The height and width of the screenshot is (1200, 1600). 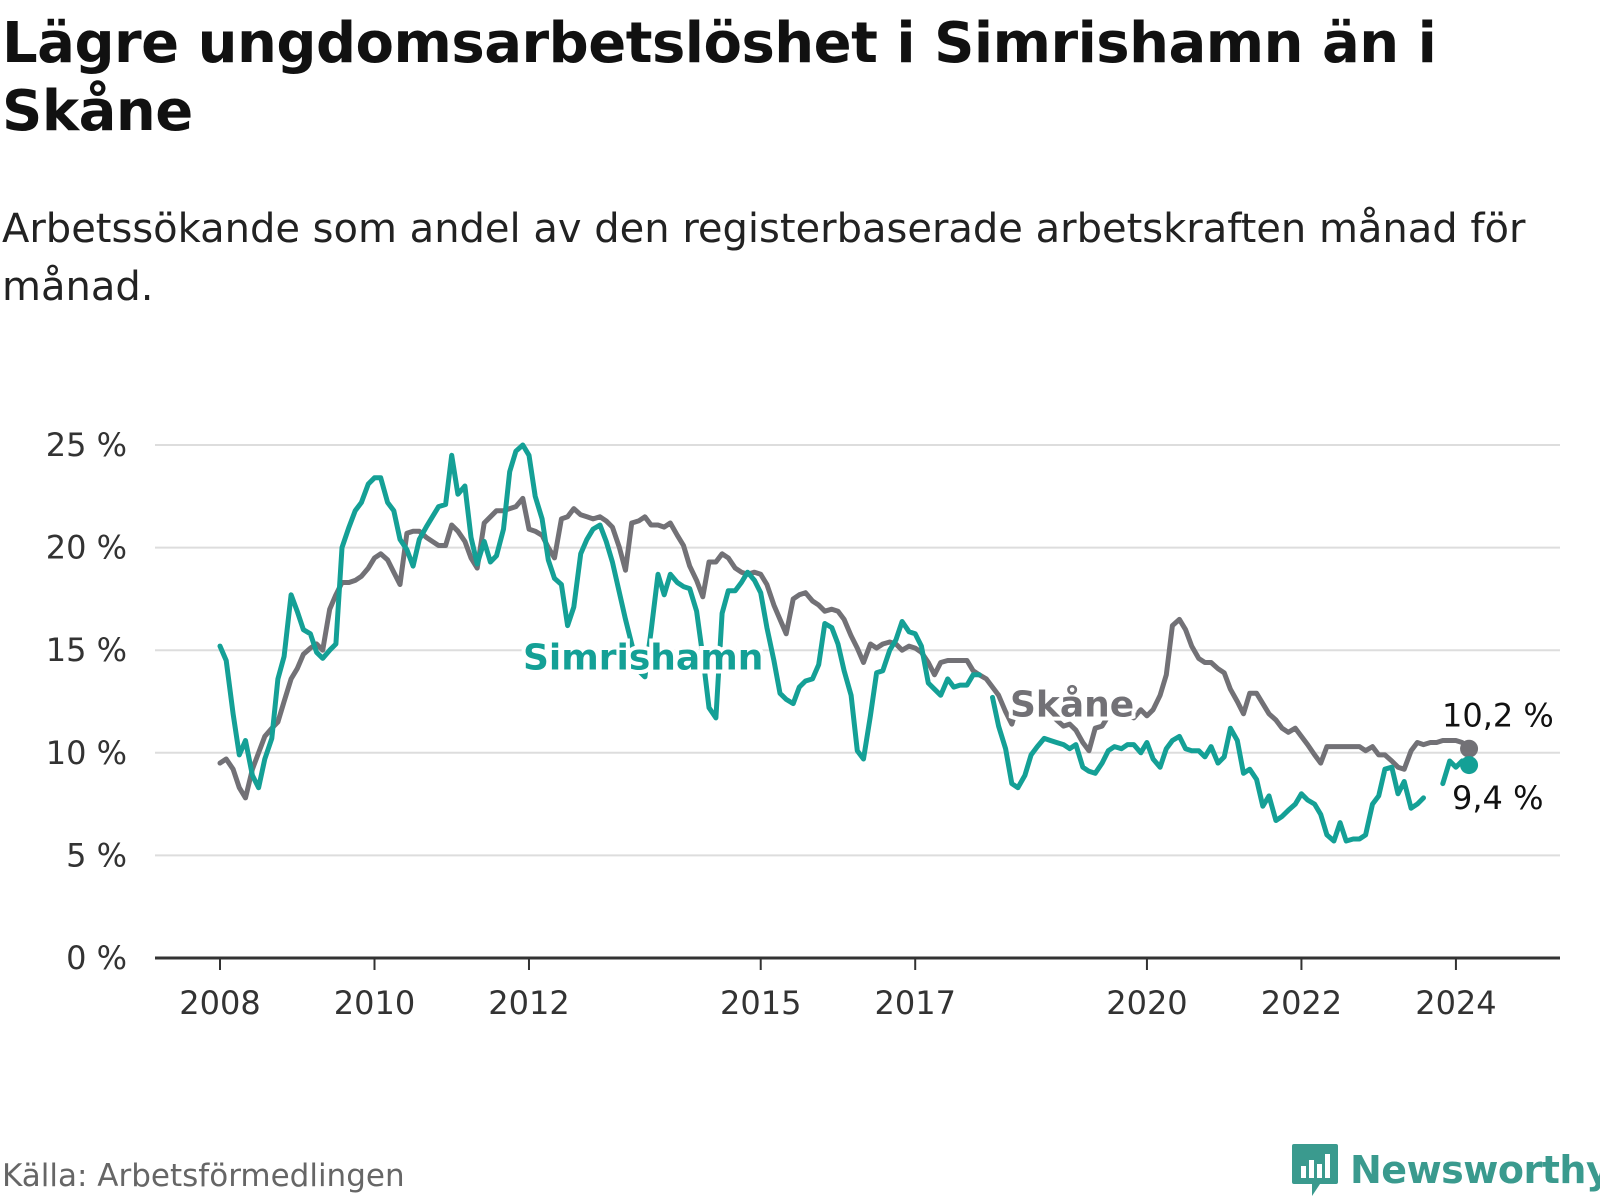 I want to click on brand-logo: Newsworthy, so click(x=1445, y=1170).